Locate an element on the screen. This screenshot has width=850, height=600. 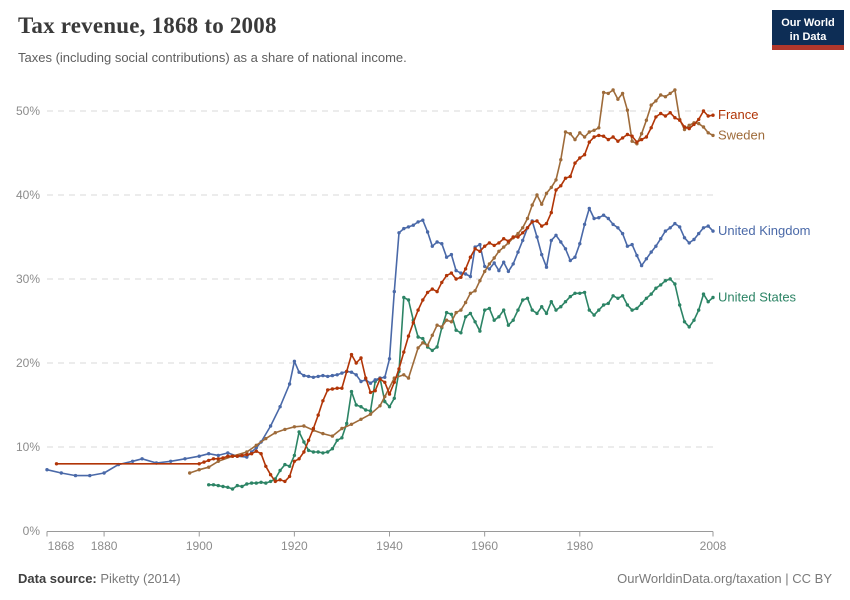
series-label-united-kingdom: United Kingdom is located at coordinates (764, 230).